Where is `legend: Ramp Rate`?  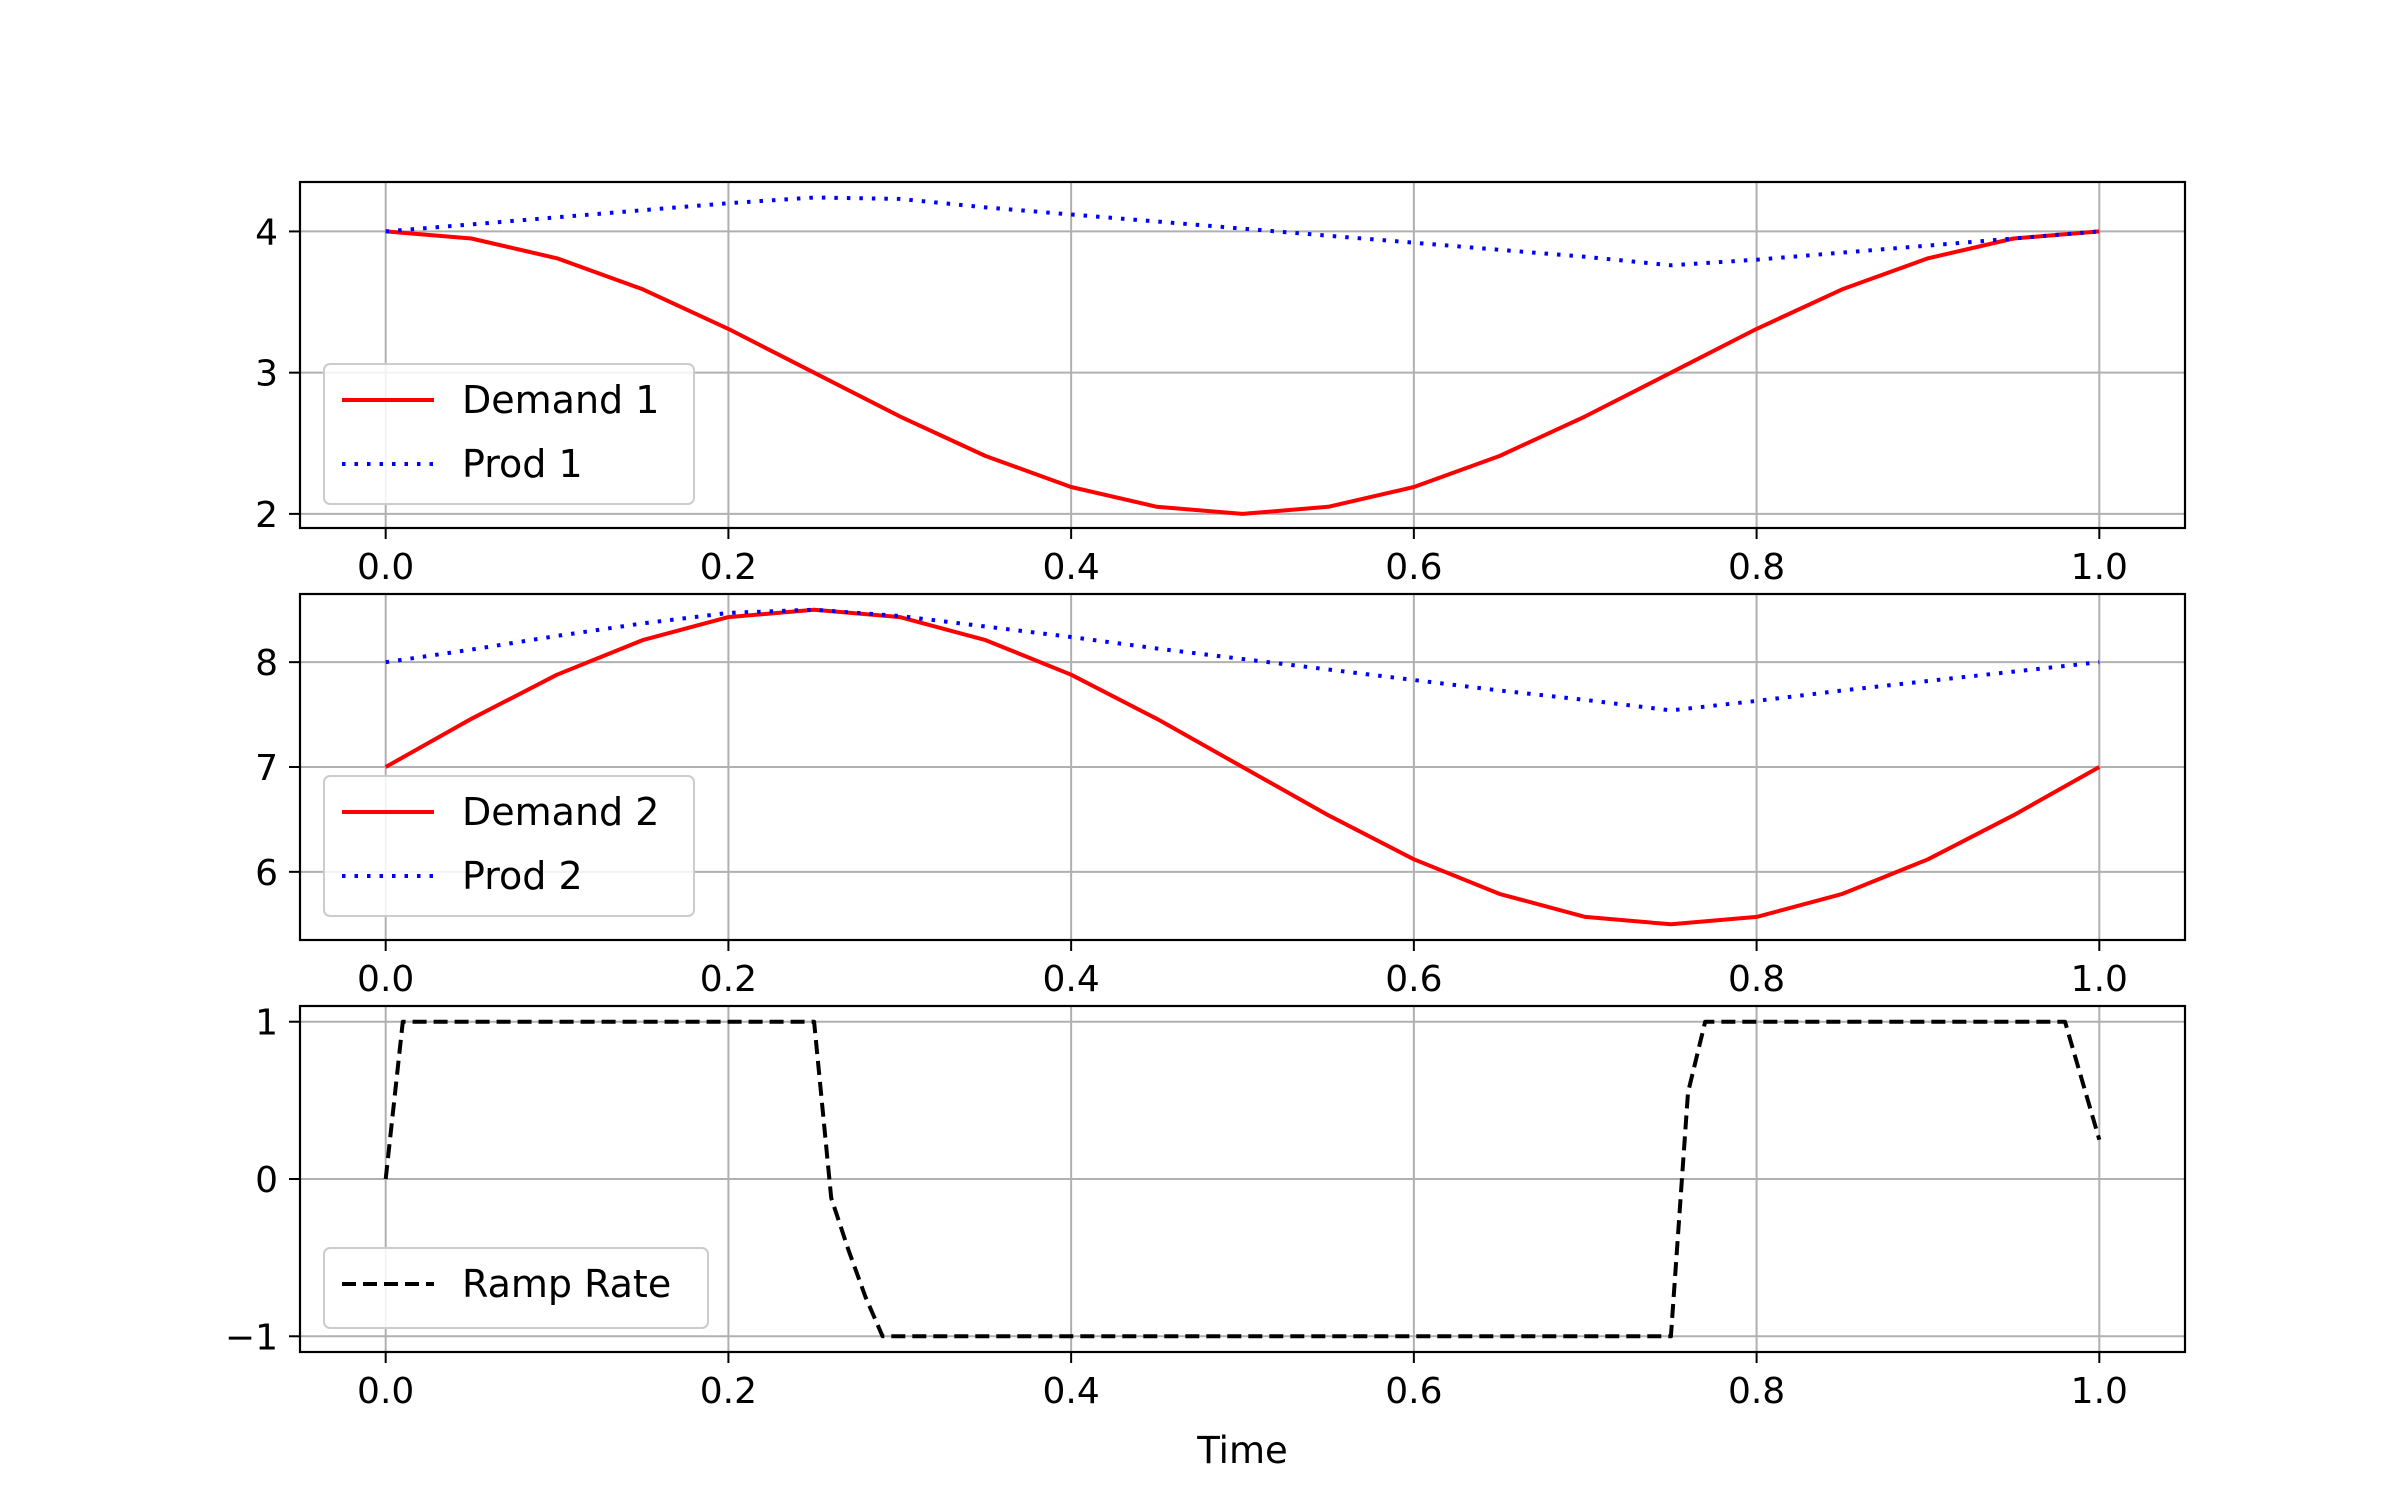 legend: Ramp Rate is located at coordinates (516, 1288).